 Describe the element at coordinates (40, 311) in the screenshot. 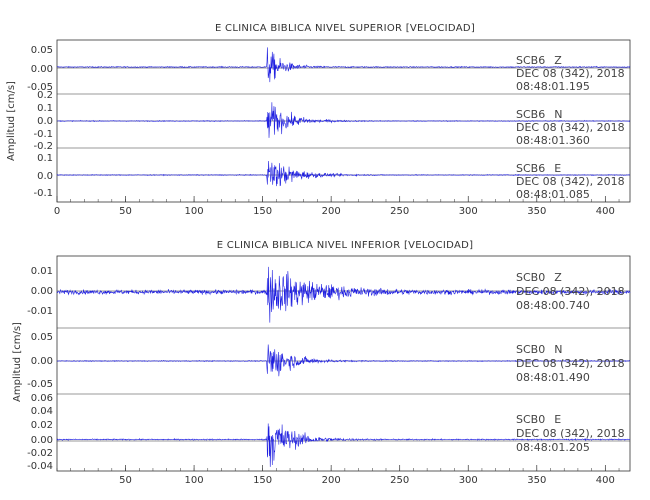

I see `y-tick-label: -0.01` at that location.